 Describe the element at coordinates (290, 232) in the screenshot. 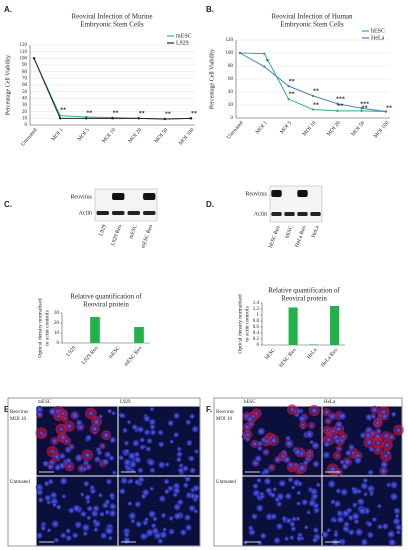

I see `lane-label: hESC` at that location.